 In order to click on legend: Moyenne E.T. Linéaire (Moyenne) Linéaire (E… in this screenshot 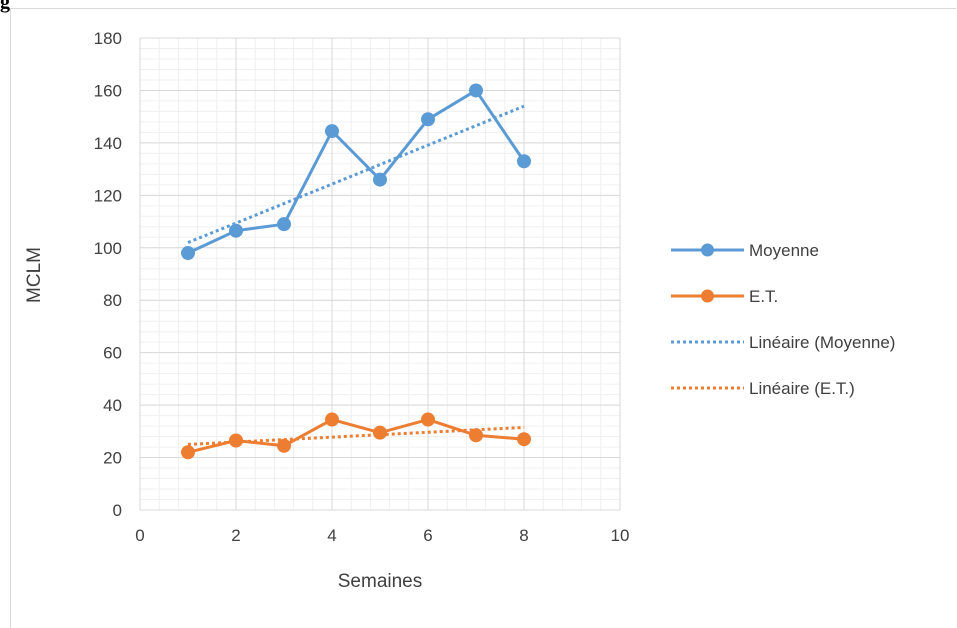, I will do `click(783, 319)`.